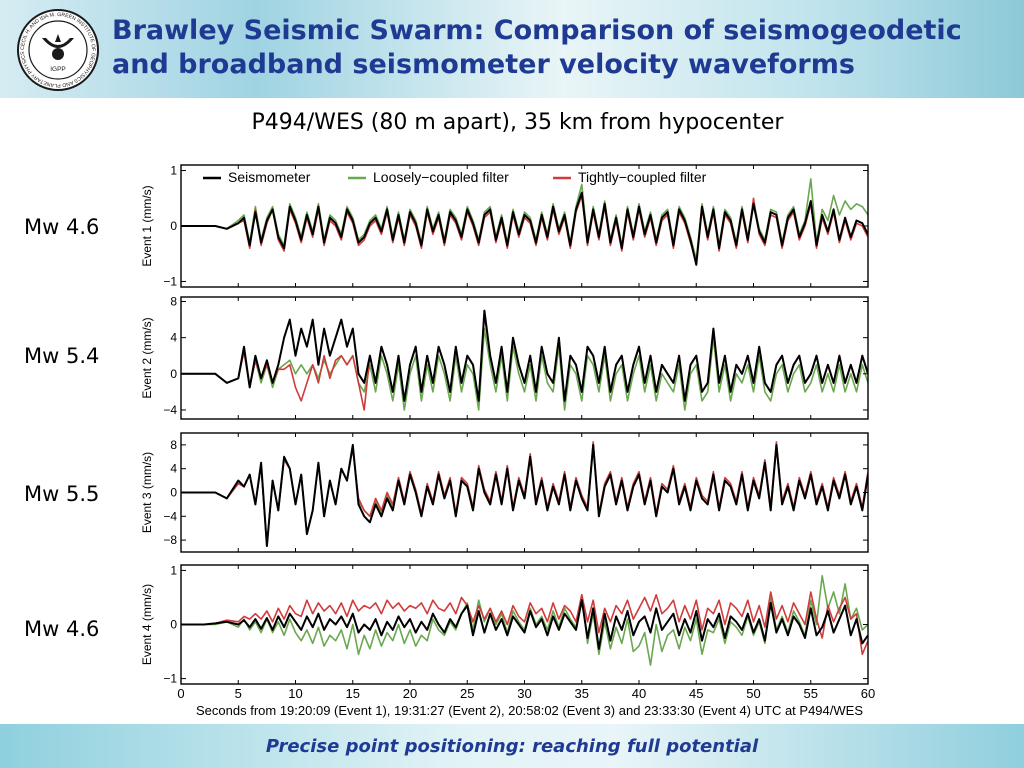 Image resolution: width=1024 pixels, height=768 pixels. I want to click on x-tick-label: 20, so click(410, 693).